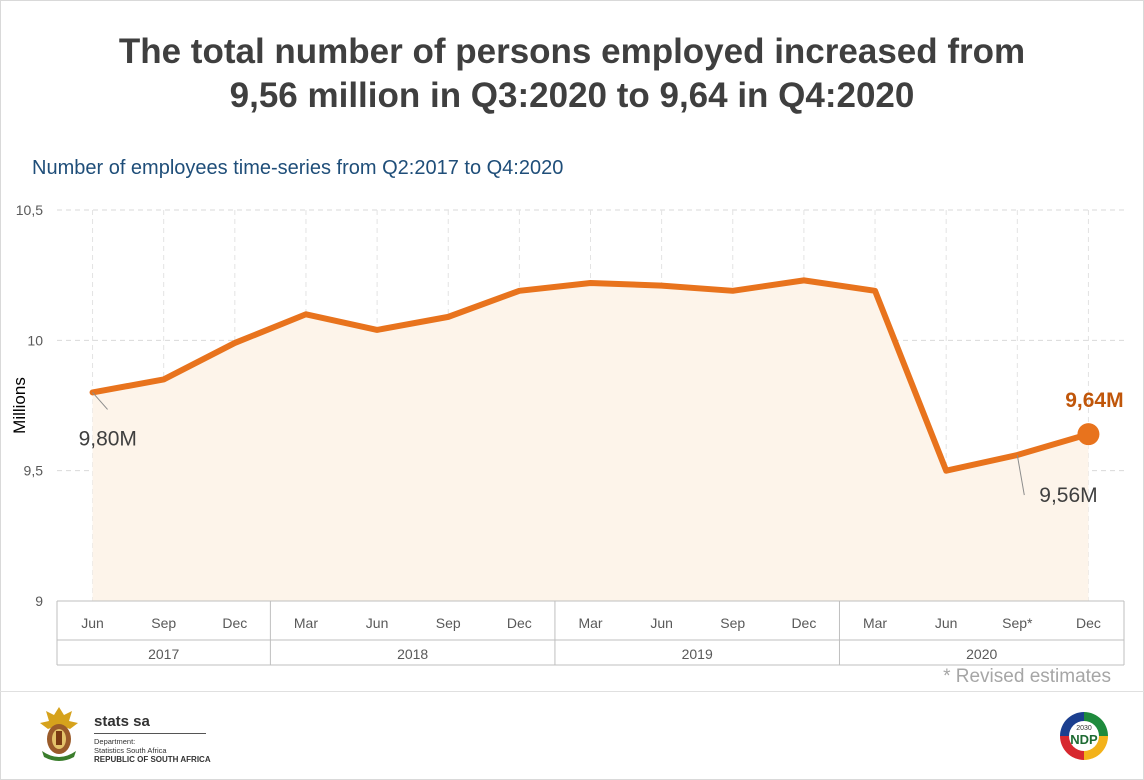 The image size is (1144, 780). What do you see at coordinates (35, 340) in the screenshot?
I see `y-tick-label: 10` at bounding box center [35, 340].